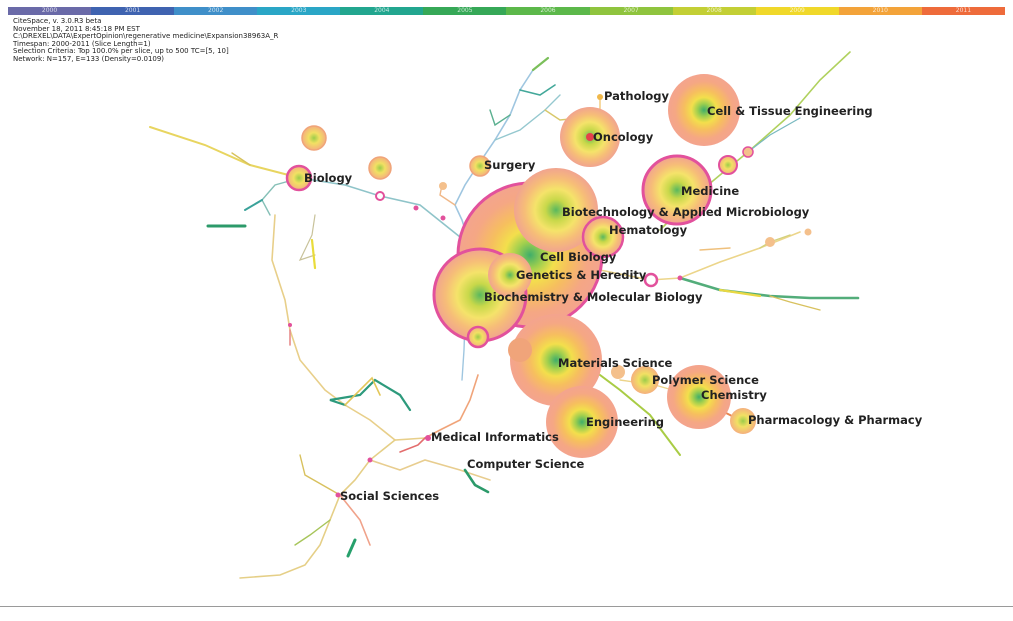  What do you see at coordinates (590, 137) in the screenshot?
I see `node-oncology-core` at bounding box center [590, 137].